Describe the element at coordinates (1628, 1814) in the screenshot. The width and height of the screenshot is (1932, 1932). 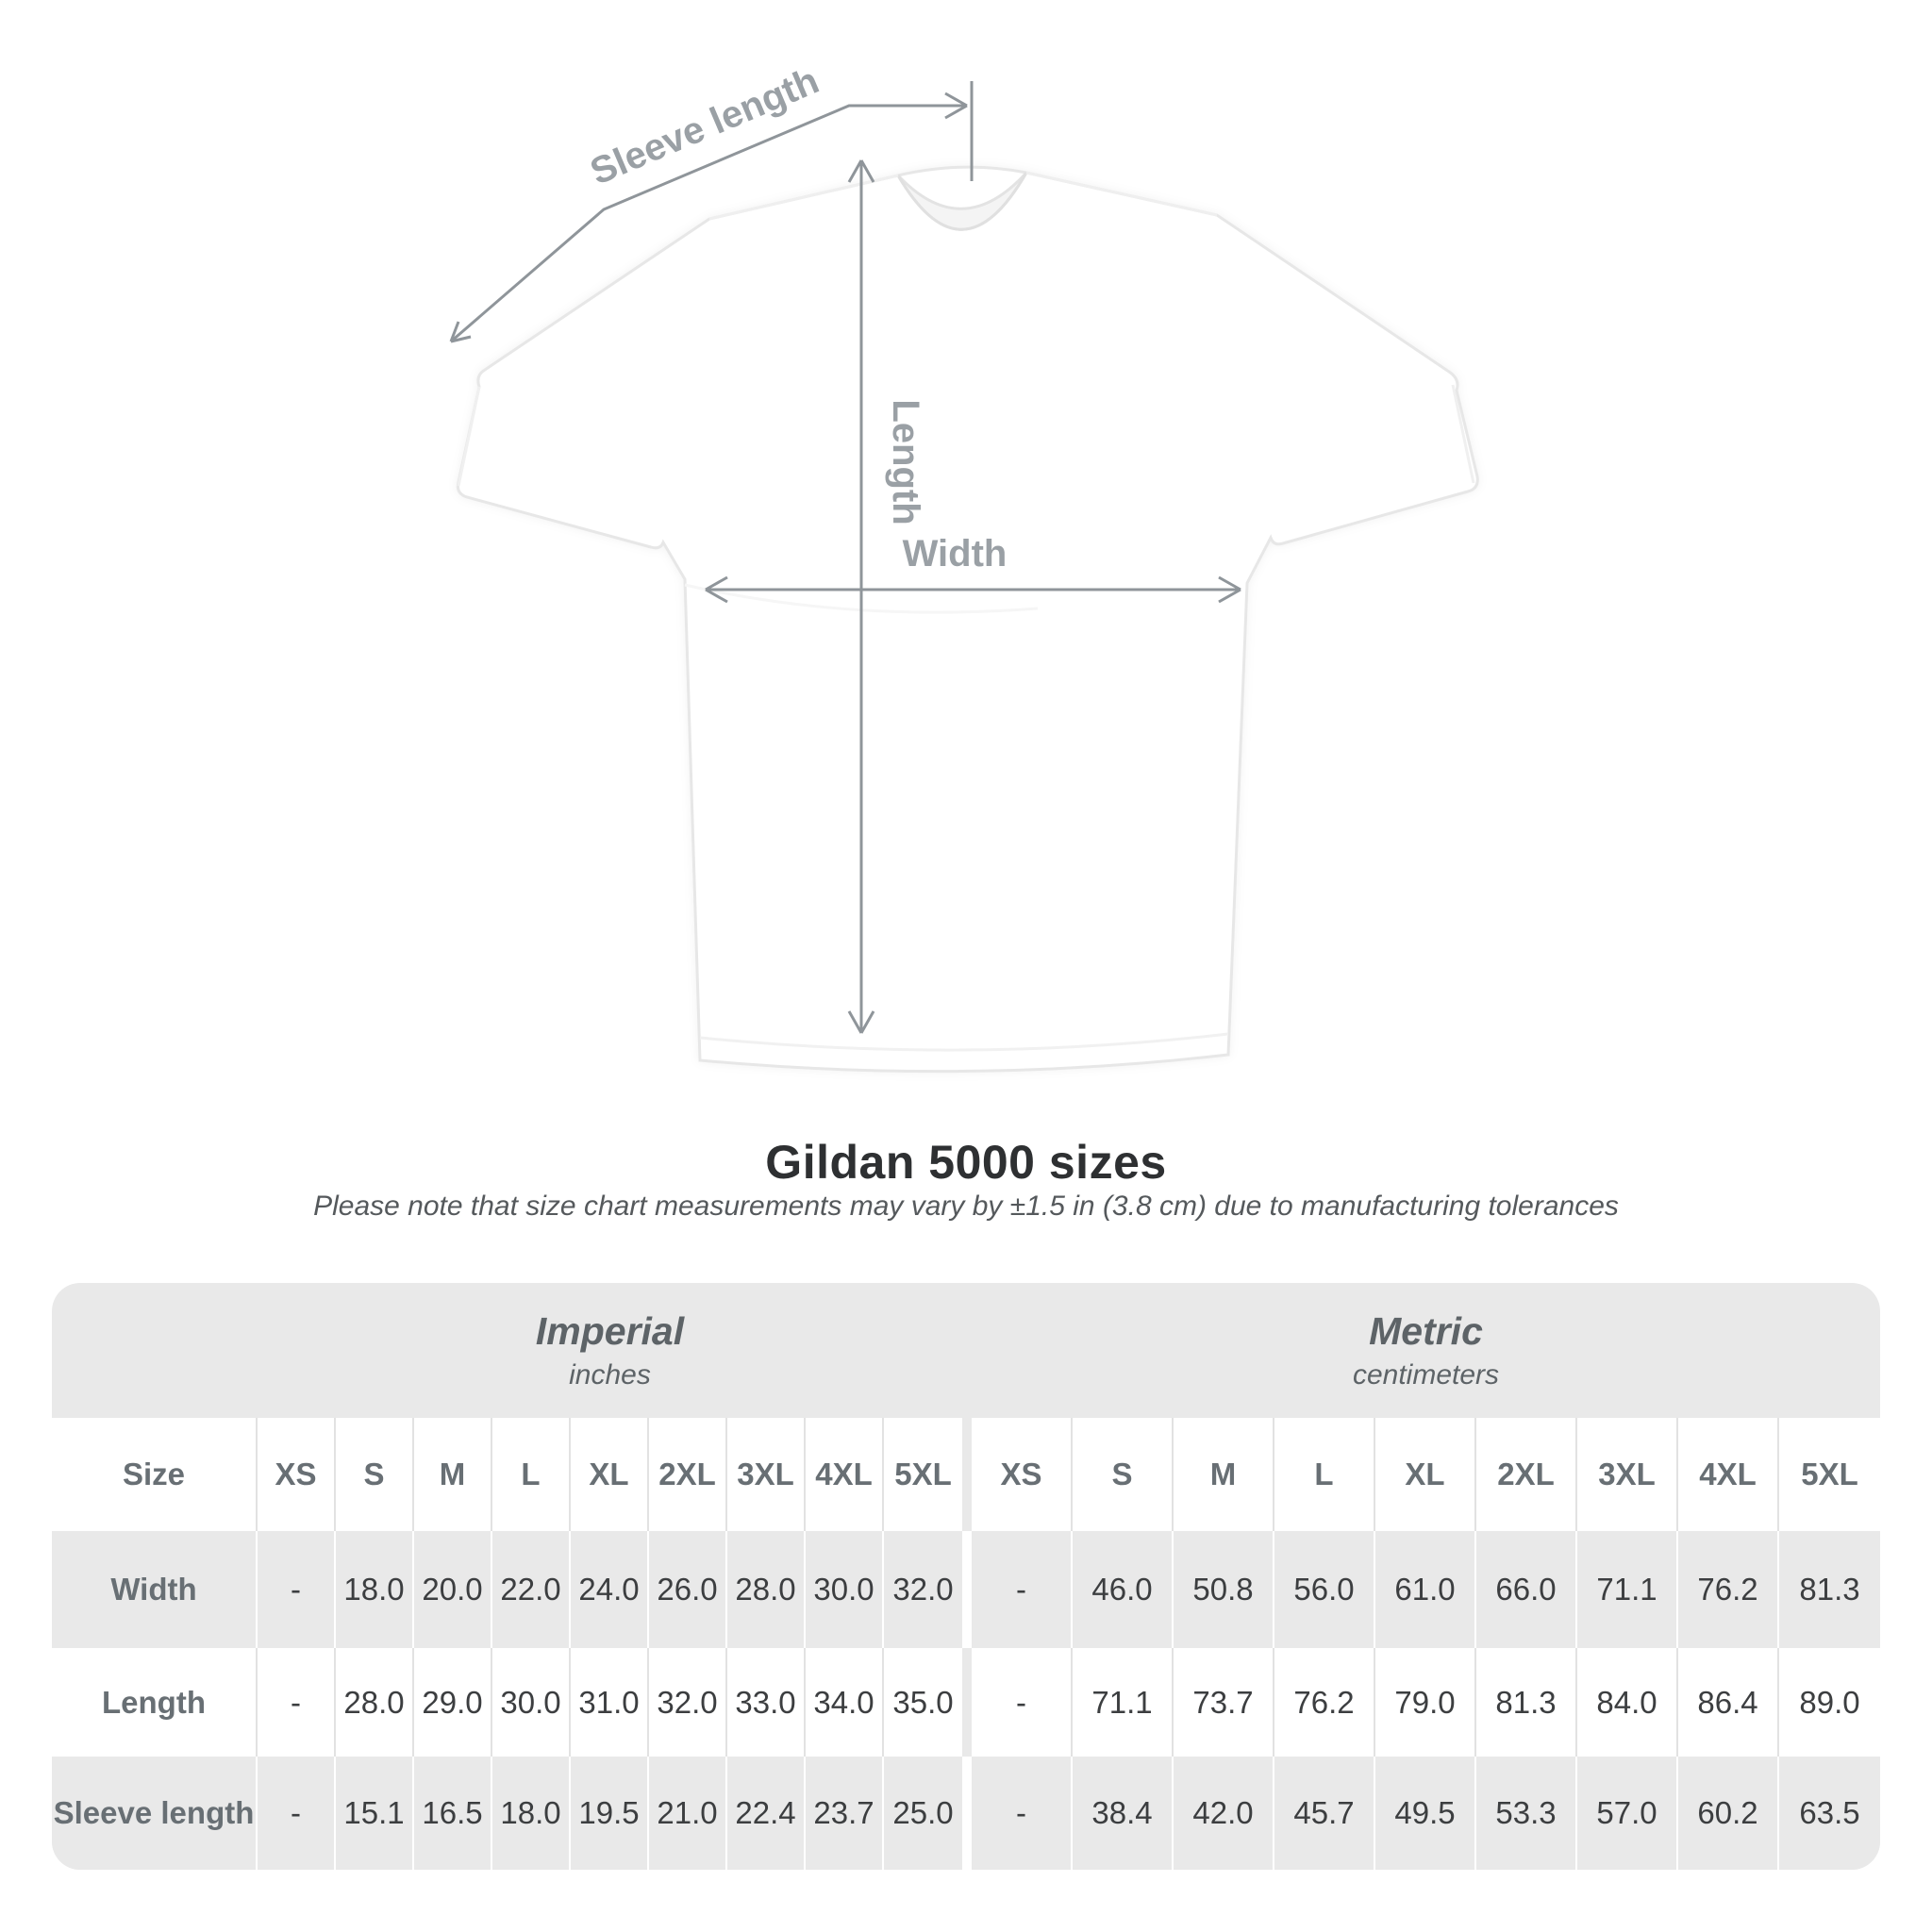
I see `value-cell: 57.0` at that location.